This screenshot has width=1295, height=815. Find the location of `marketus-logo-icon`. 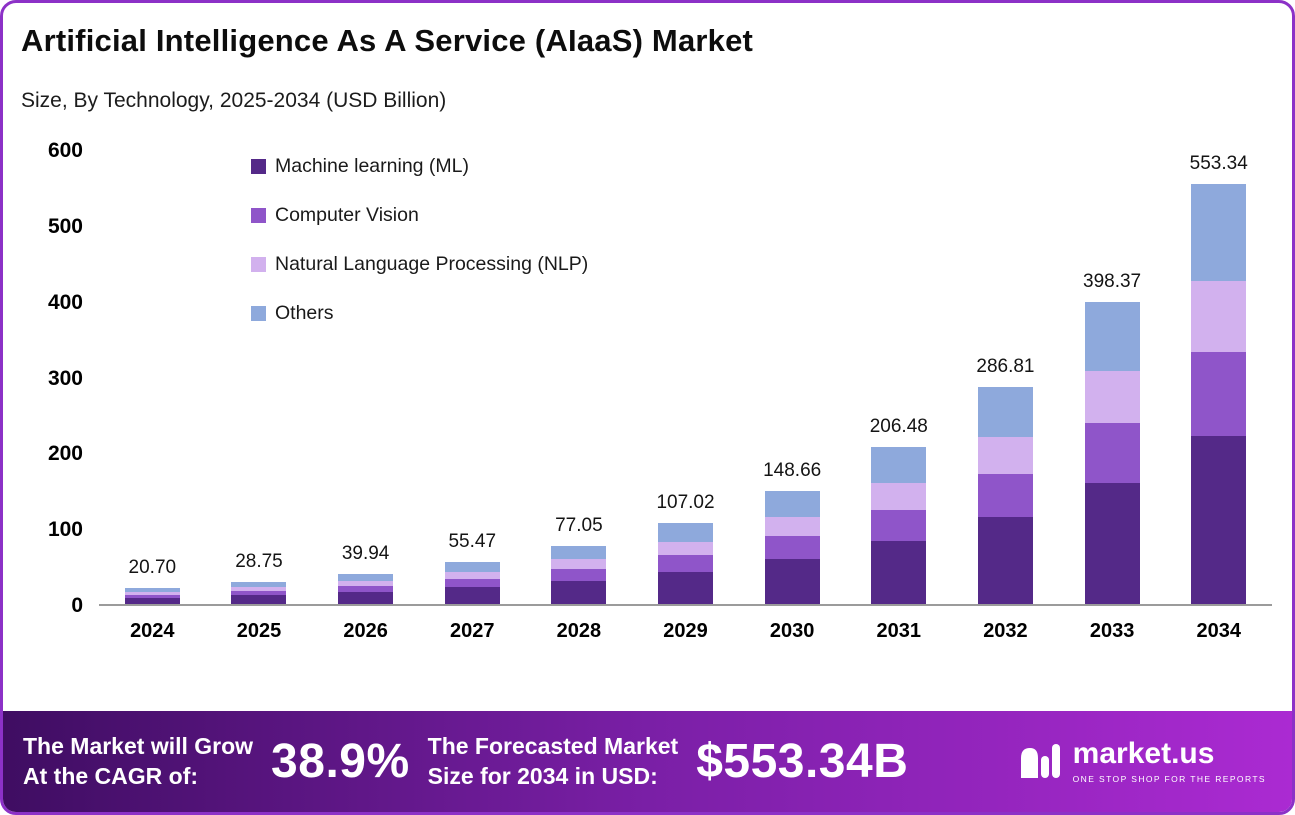

marketus-logo-icon is located at coordinates (1040, 762).